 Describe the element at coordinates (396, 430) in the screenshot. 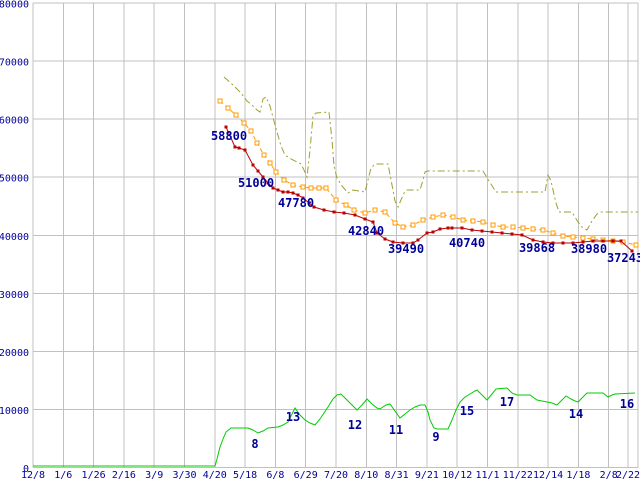

I see `store-count-value-label: 11` at that location.